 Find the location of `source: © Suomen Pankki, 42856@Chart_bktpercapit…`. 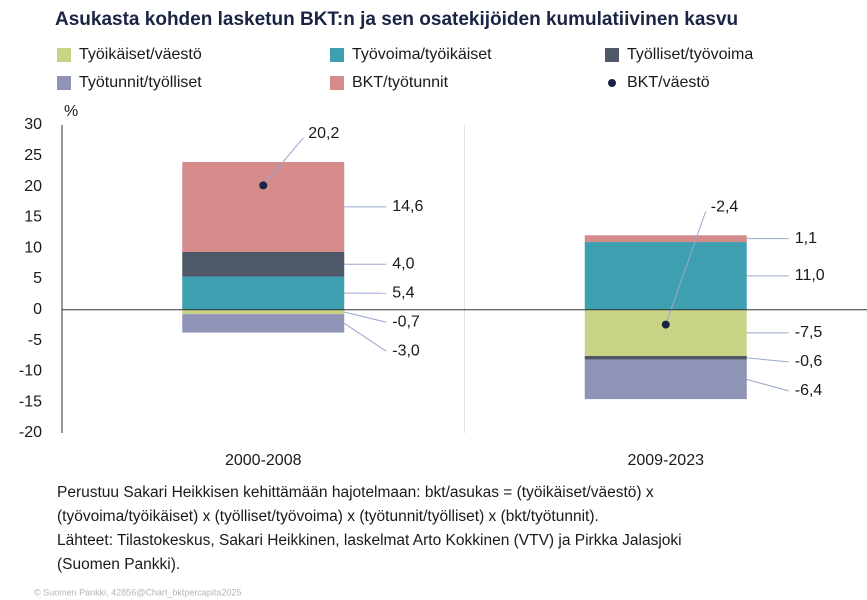

source: © Suomen Pankki, 42856@Chart_bktpercapit… is located at coordinates (137, 592).